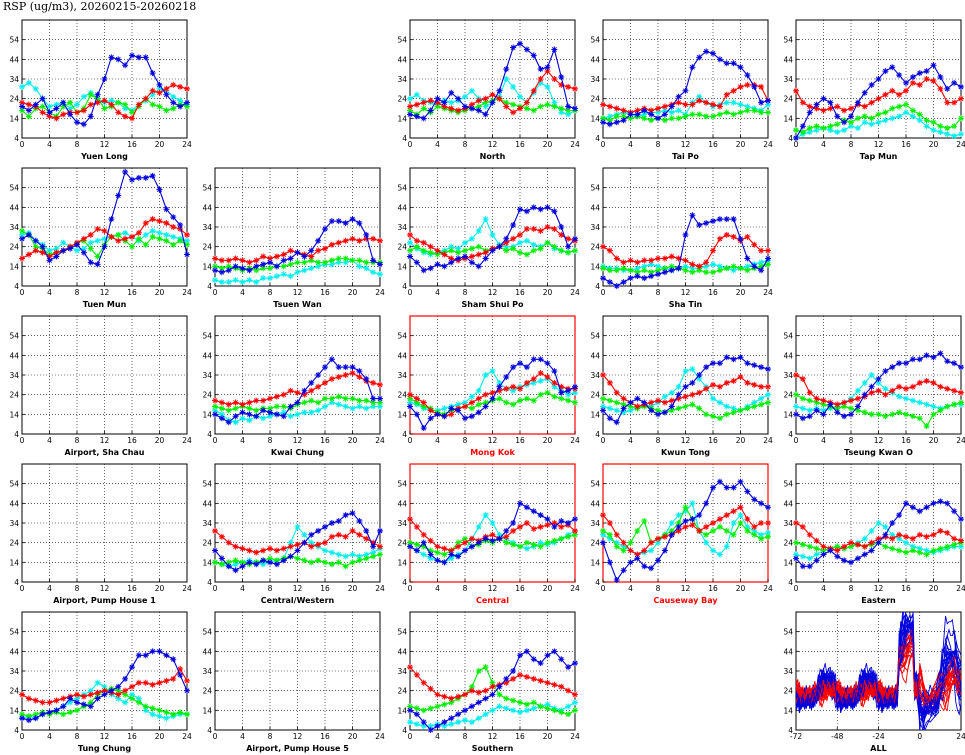 The height and width of the screenshot is (755, 965). I want to click on station-label: Tap Mun, so click(879, 156).